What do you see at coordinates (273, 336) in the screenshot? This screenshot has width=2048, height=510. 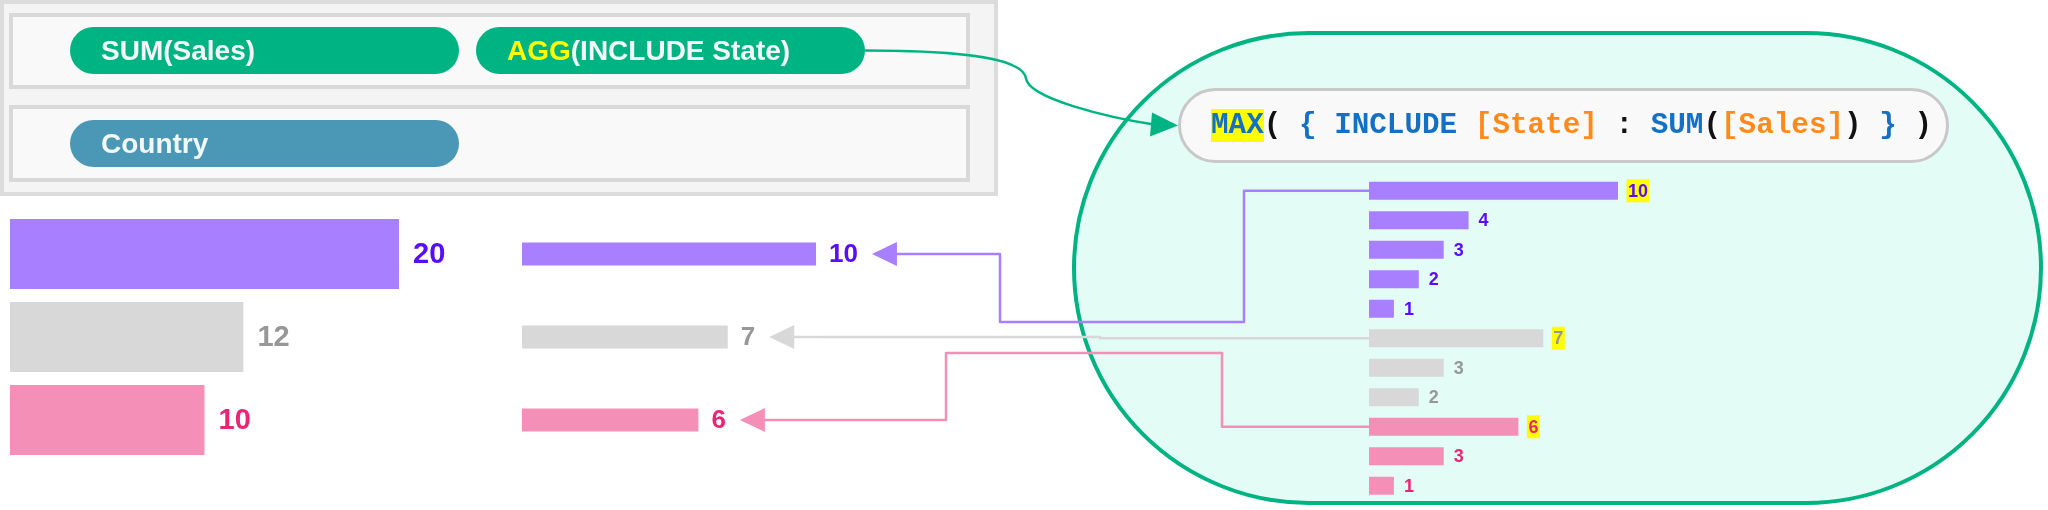 I see `data-label: 12` at bounding box center [273, 336].